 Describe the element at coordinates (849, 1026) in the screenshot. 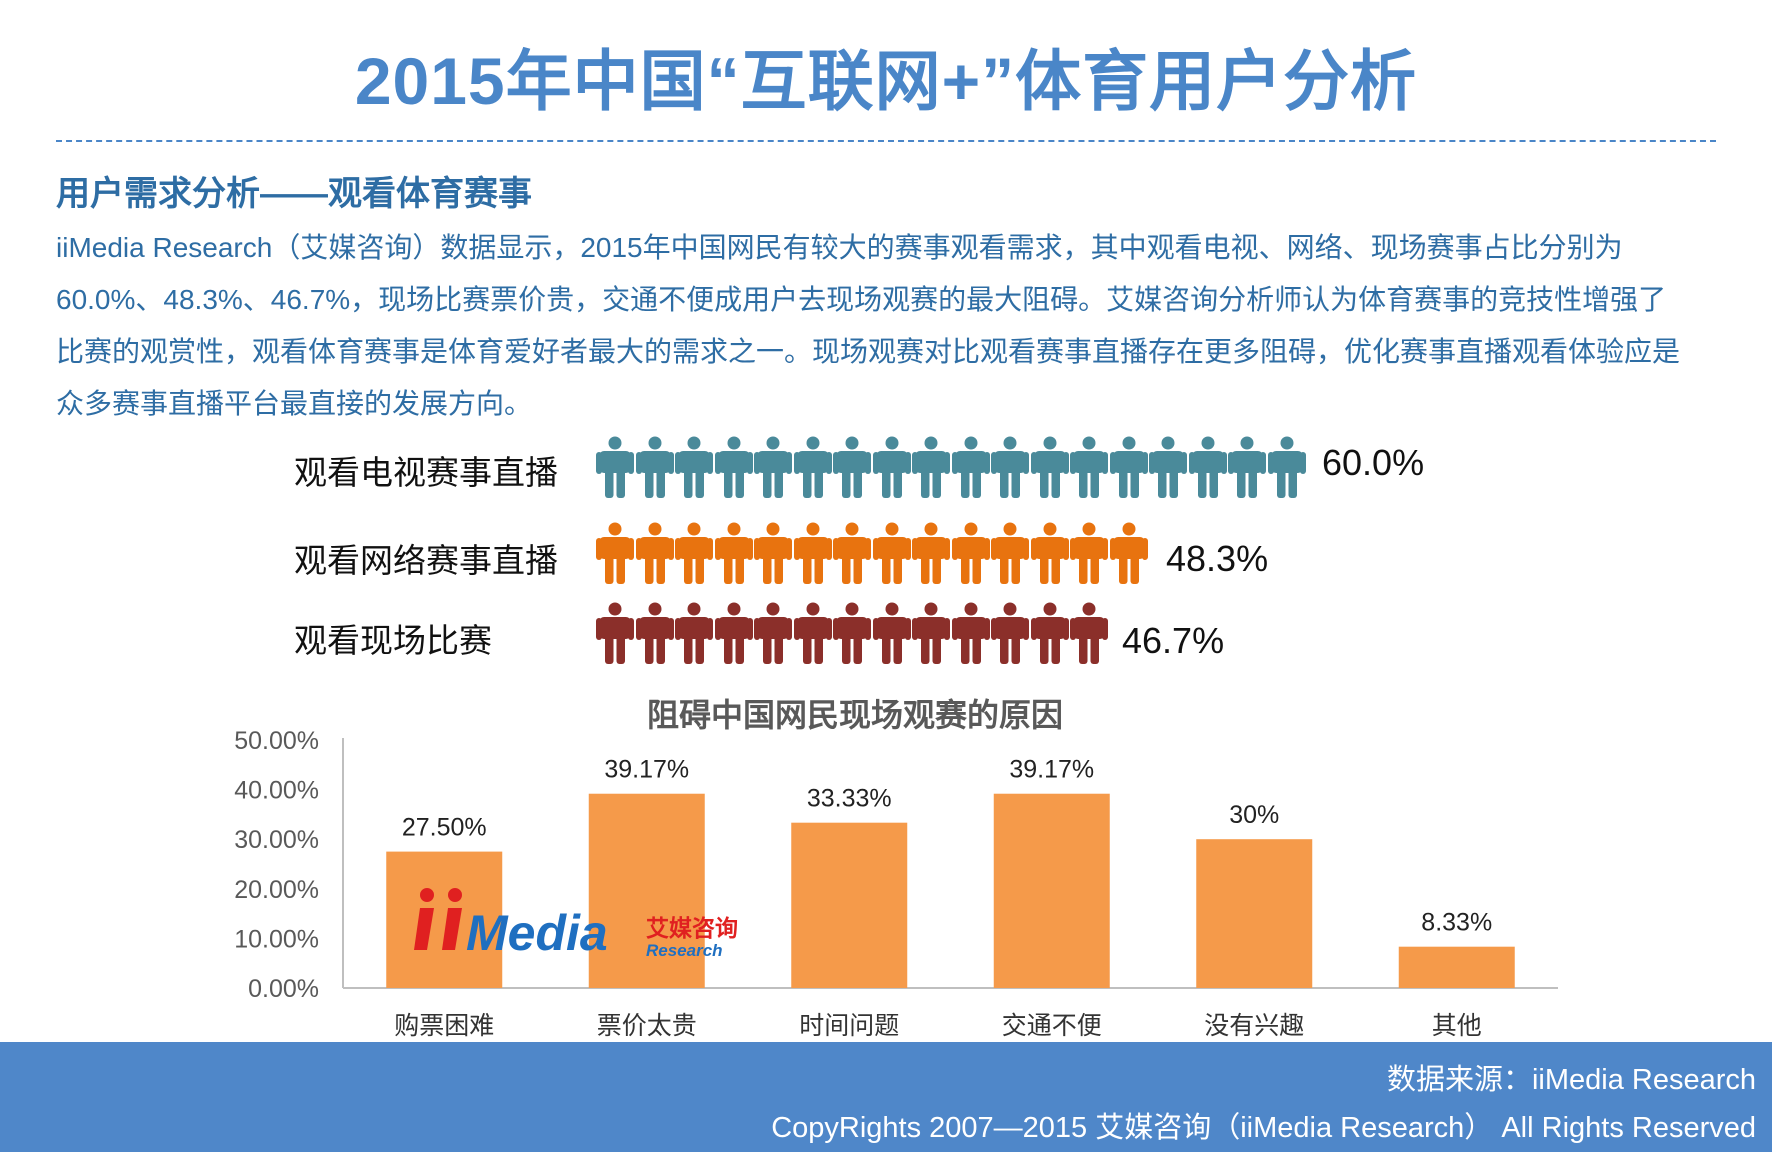

I see `x-tick-label: 时间问题` at that location.